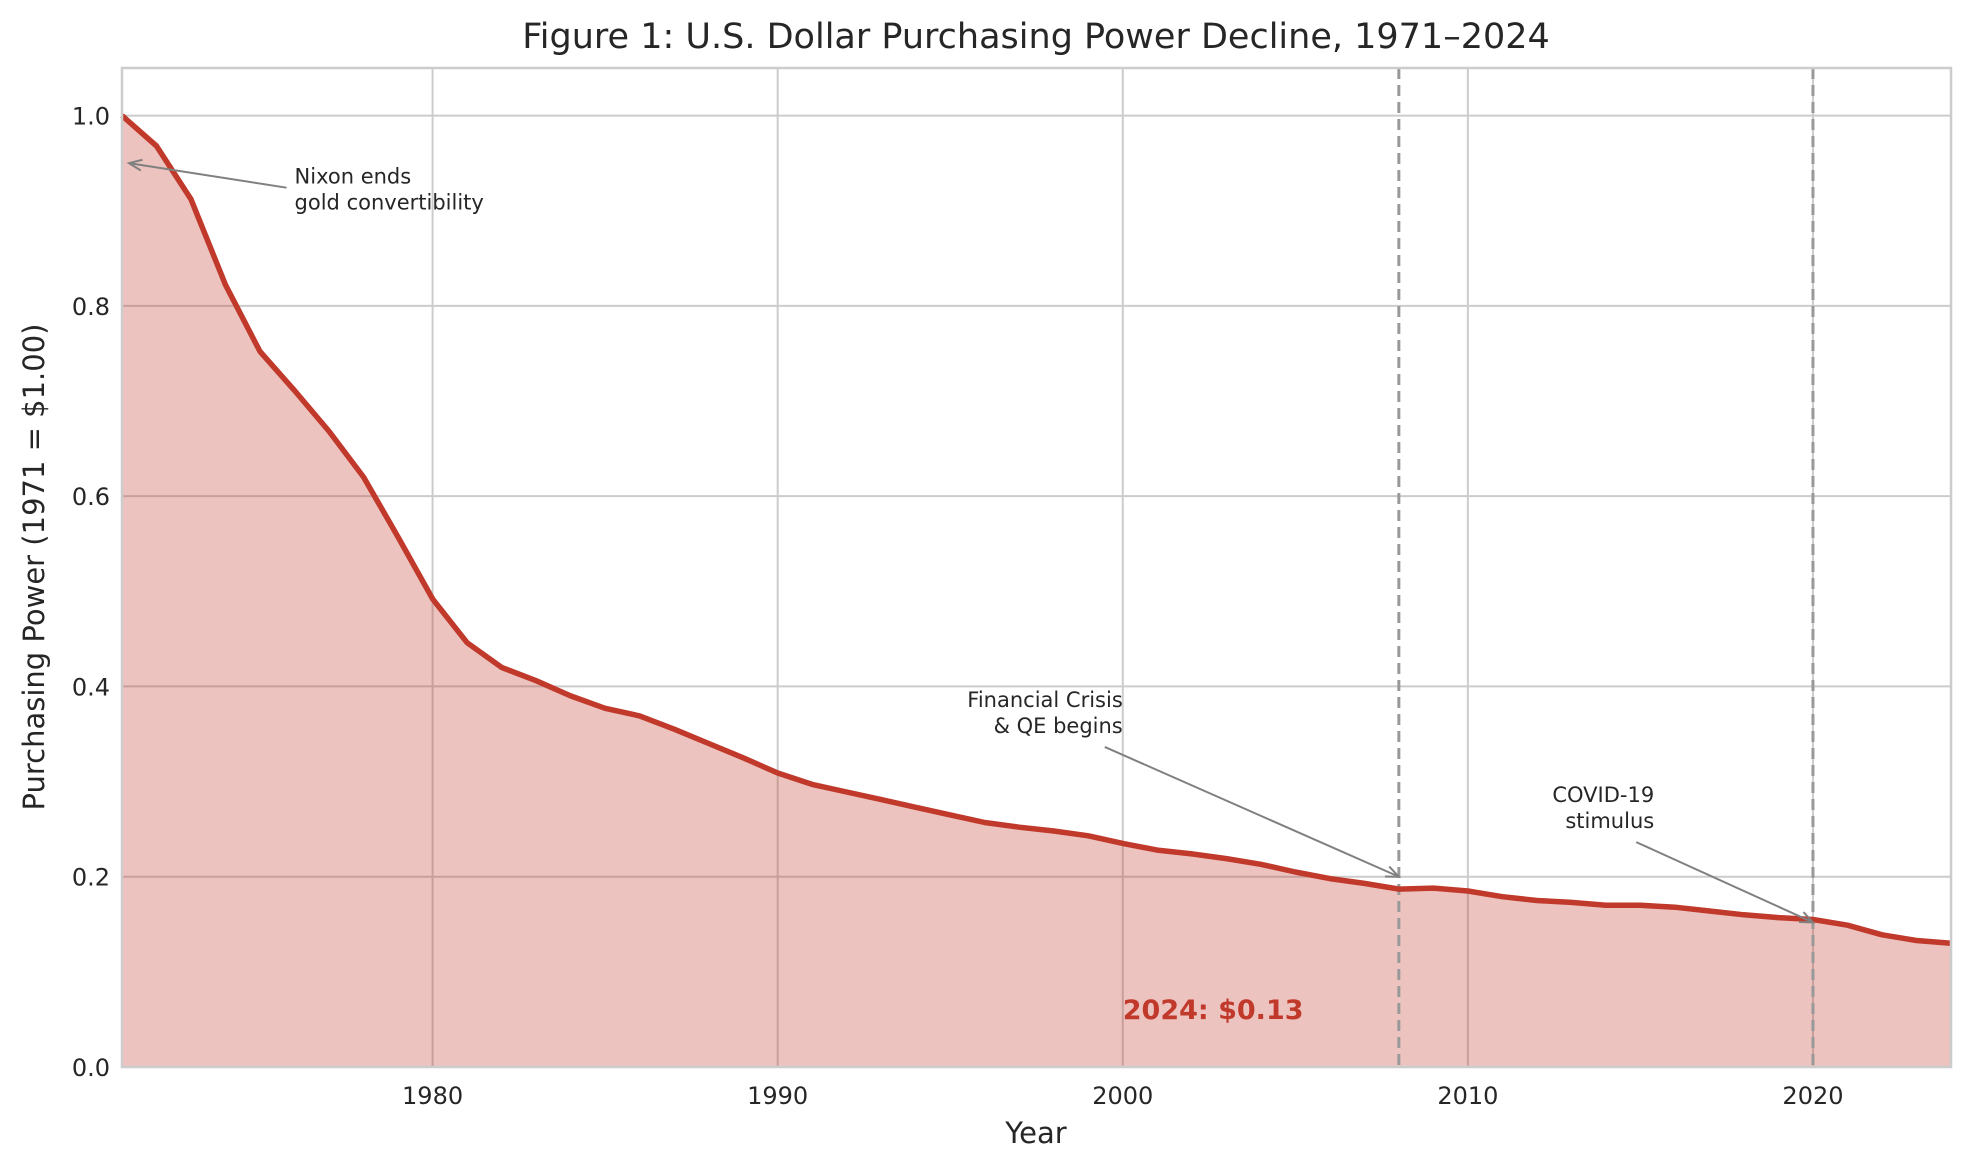  I want to click on annotation-text: Financial Crisis, so click(1044, 700).